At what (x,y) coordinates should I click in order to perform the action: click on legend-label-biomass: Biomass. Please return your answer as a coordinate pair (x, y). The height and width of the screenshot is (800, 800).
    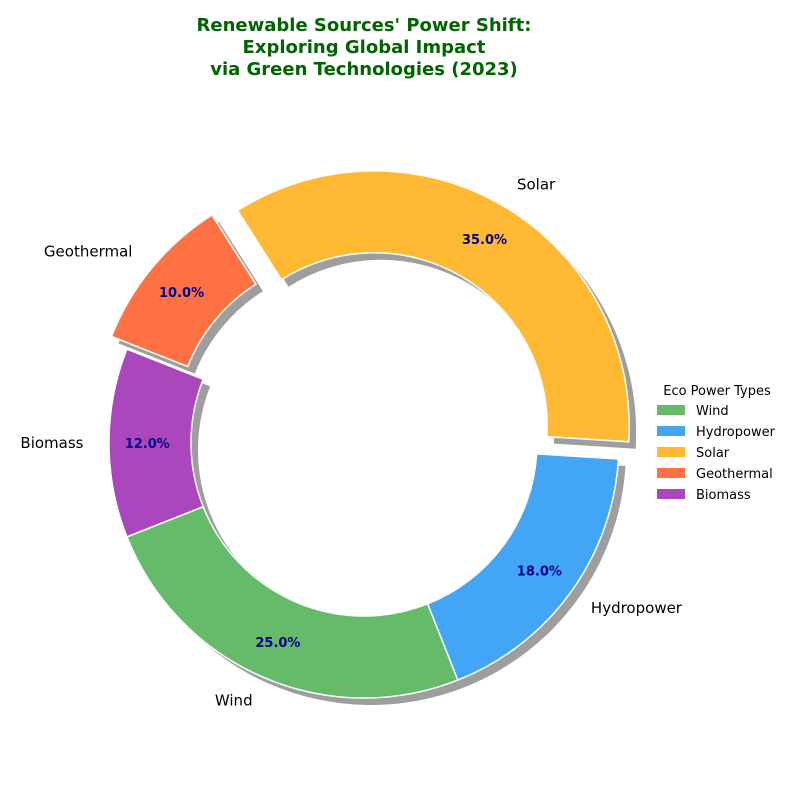
    Looking at the image, I should click on (723, 495).